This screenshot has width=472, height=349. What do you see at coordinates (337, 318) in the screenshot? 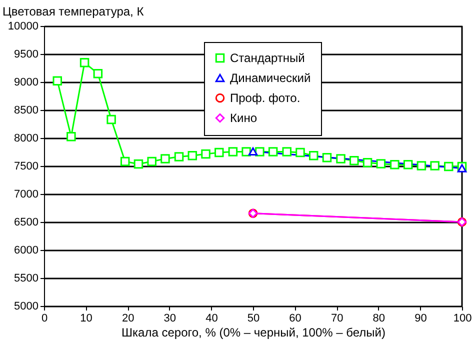
I see `x-tick-label: 70` at bounding box center [337, 318].